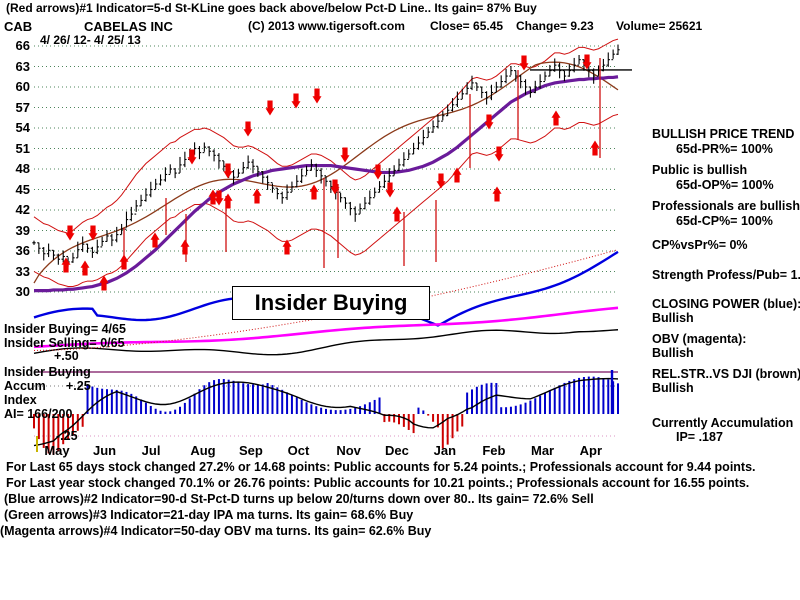 The width and height of the screenshot is (800, 600). I want to click on obv-value: Bullish, so click(673, 353).